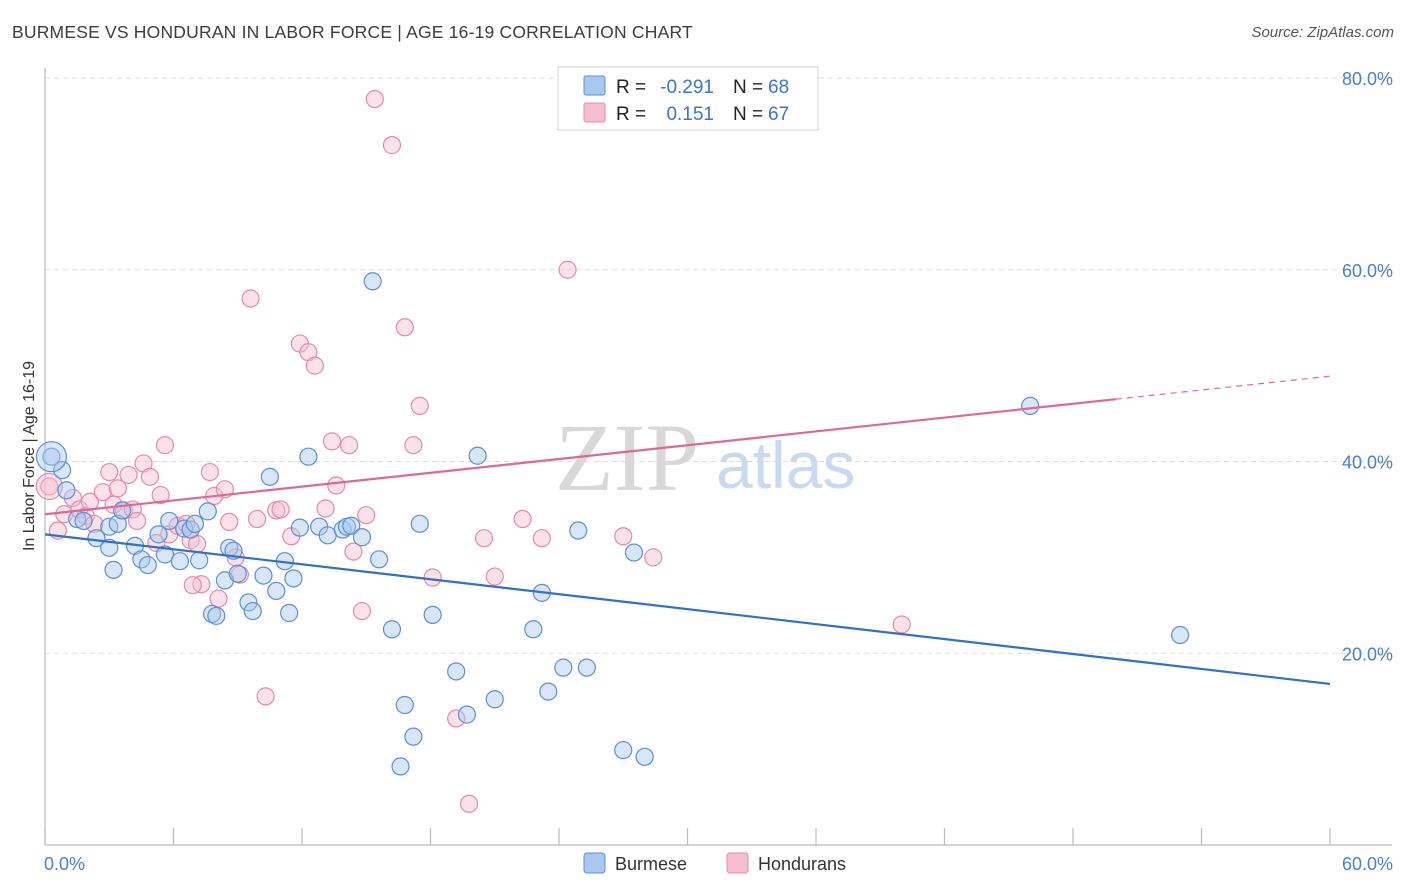 This screenshot has width=1406, height=892. I want to click on x-axis-ticks, so click(687, 836).